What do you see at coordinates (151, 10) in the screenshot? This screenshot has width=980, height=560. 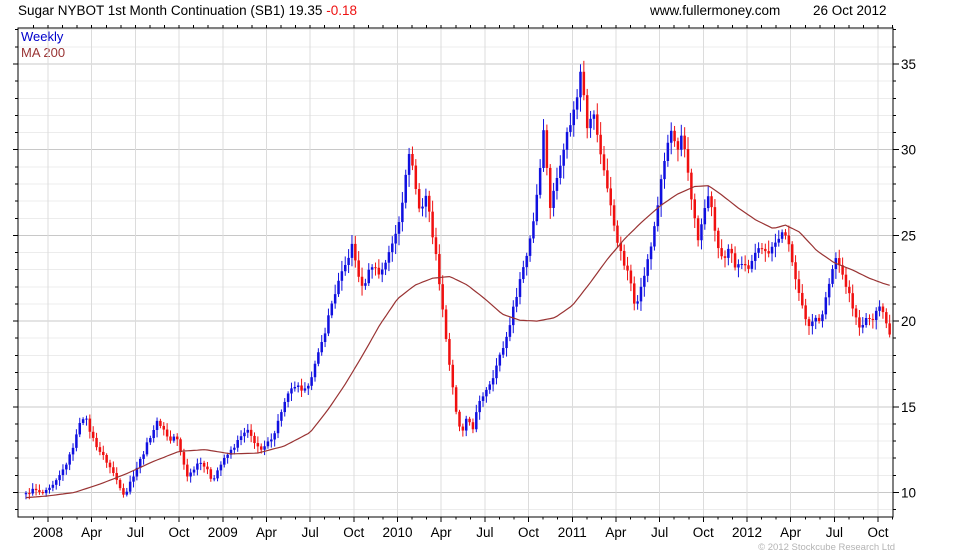 I see `instrument-name: Sugar NYBOT 1st Month Continuation (SB1)` at bounding box center [151, 10].